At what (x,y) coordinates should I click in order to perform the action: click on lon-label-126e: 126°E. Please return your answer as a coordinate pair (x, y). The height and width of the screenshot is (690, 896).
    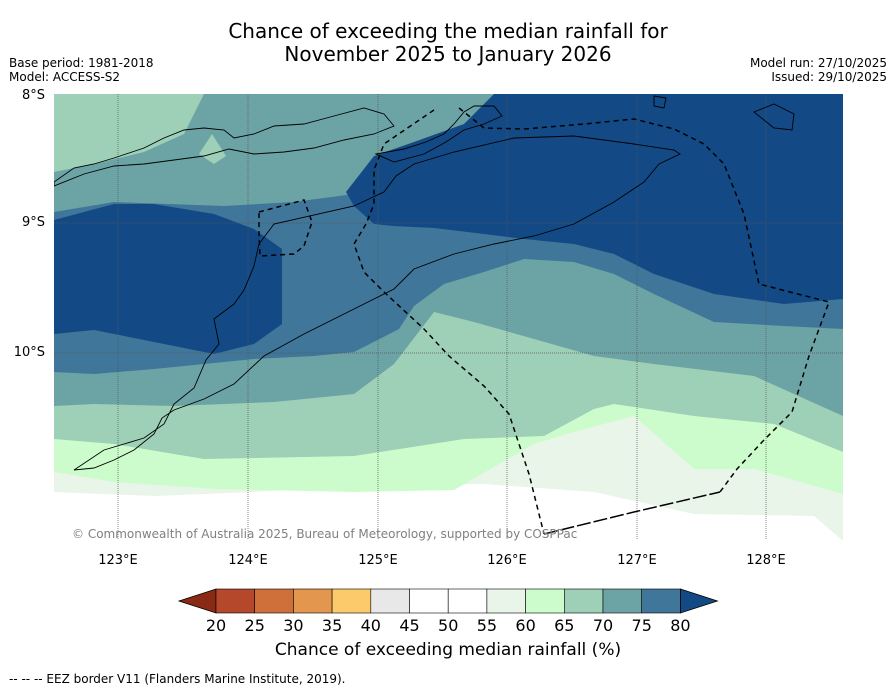
    Looking at the image, I should click on (507, 560).